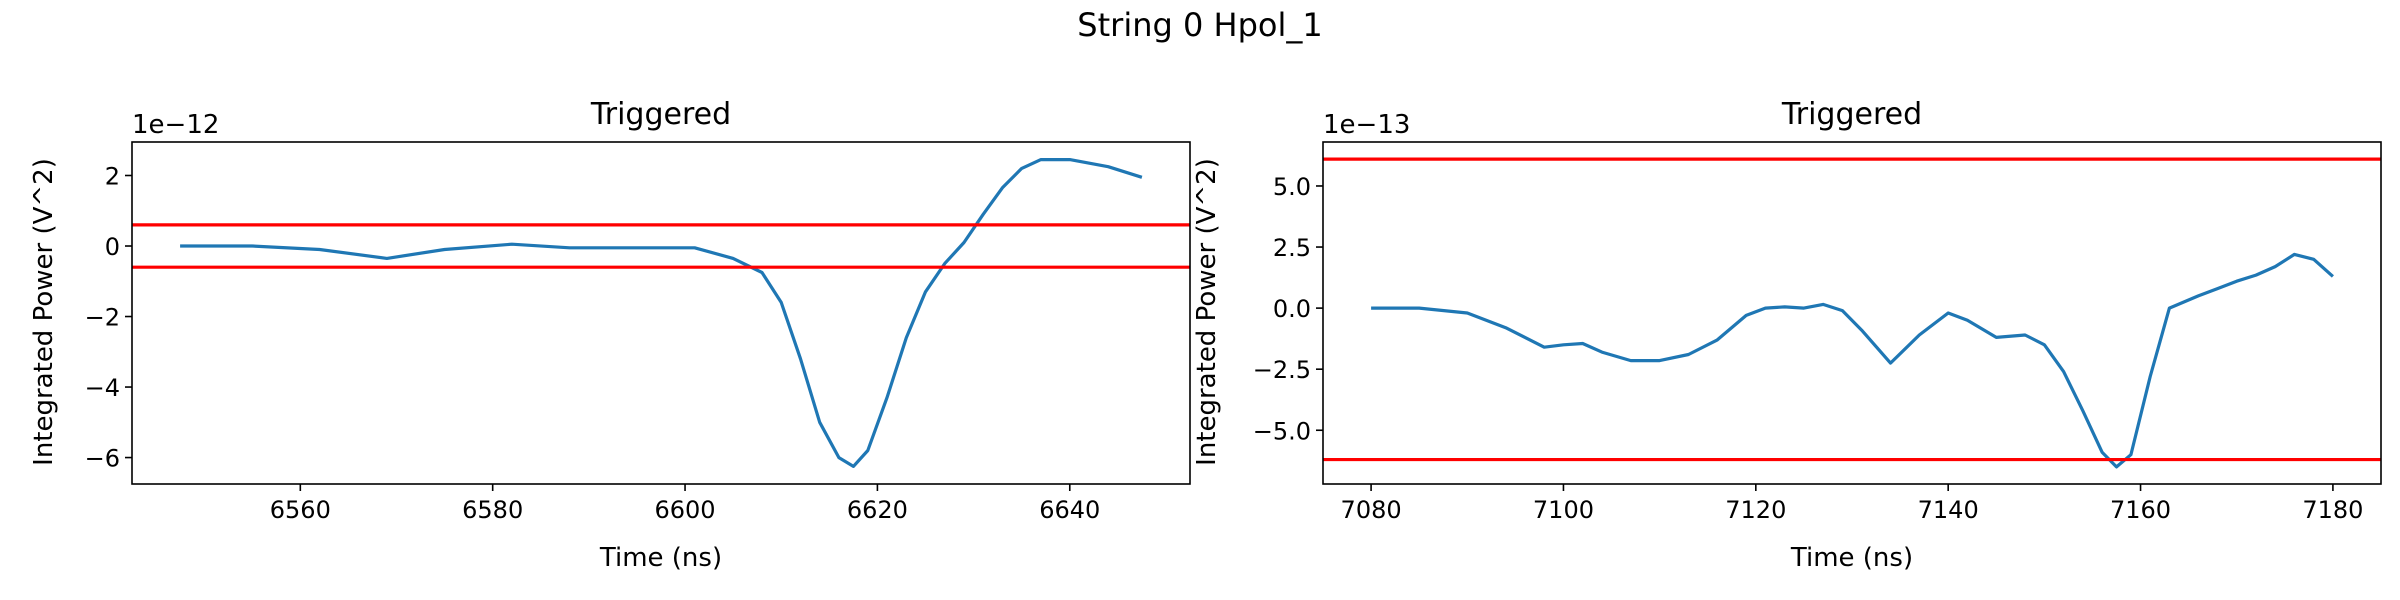 Image resolution: width=2400 pixels, height=600 pixels. What do you see at coordinates (1199, 25) in the screenshot?
I see `suptitle: String 0 Hpol_1` at bounding box center [1199, 25].